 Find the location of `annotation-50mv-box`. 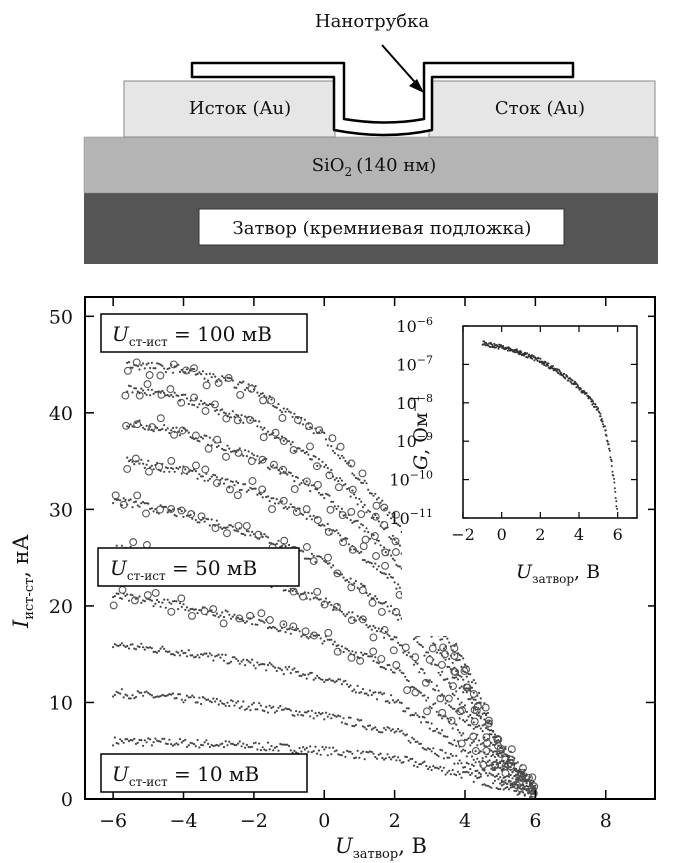

annotation-50mv-box is located at coordinates (198, 567).